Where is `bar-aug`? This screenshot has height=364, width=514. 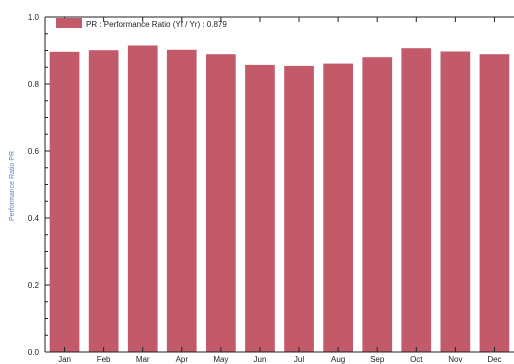 bar-aug is located at coordinates (338, 207).